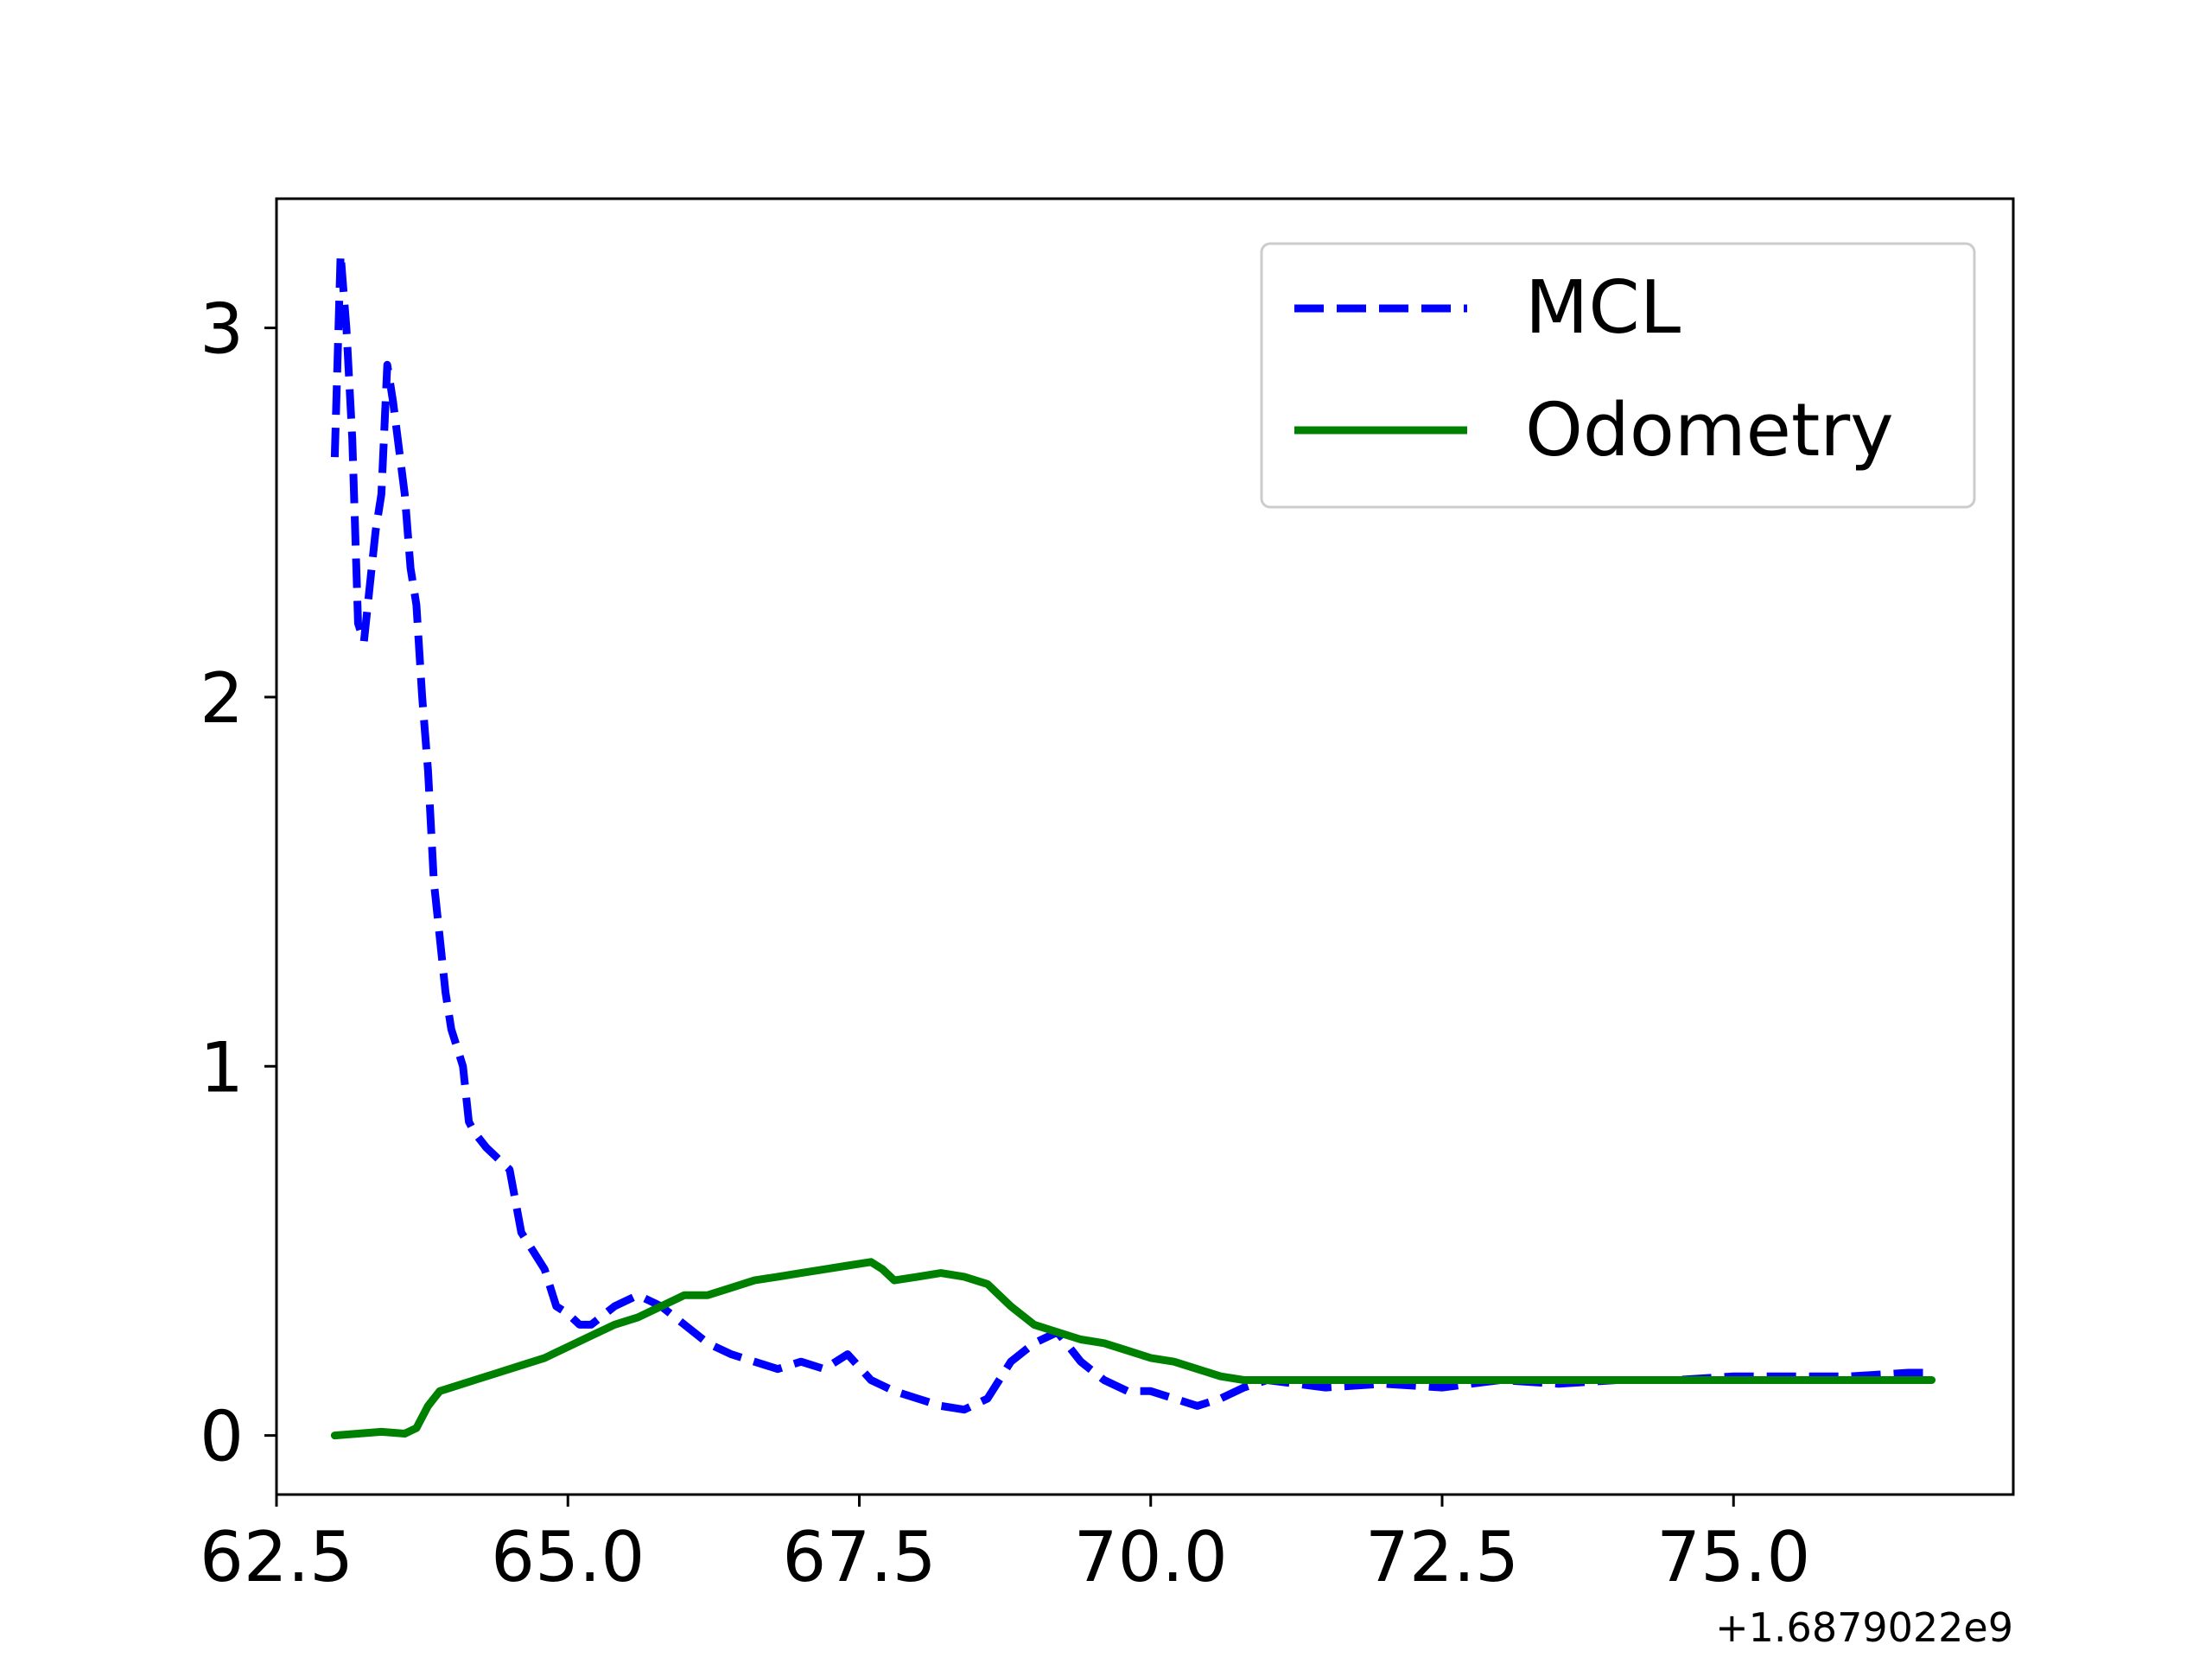  What do you see at coordinates (1133, 1349) in the screenshot?
I see `series-line-odometry` at bounding box center [1133, 1349].